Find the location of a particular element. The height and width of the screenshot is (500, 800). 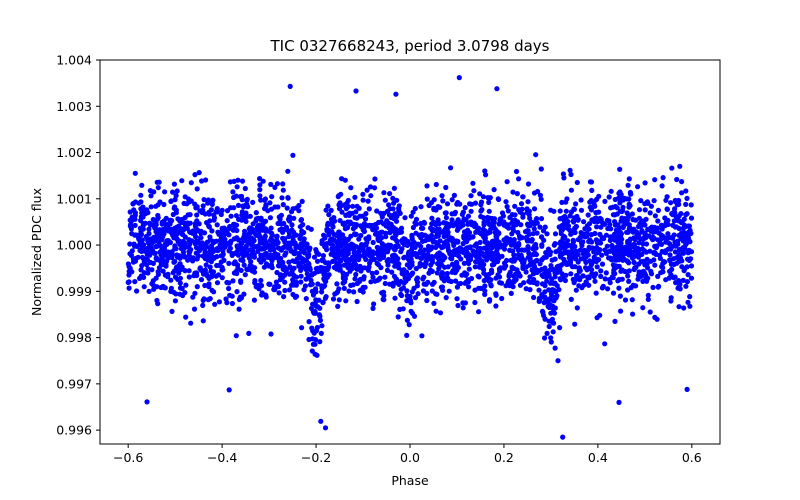

x-tick-label: 0.2 is located at coordinates (504, 457).